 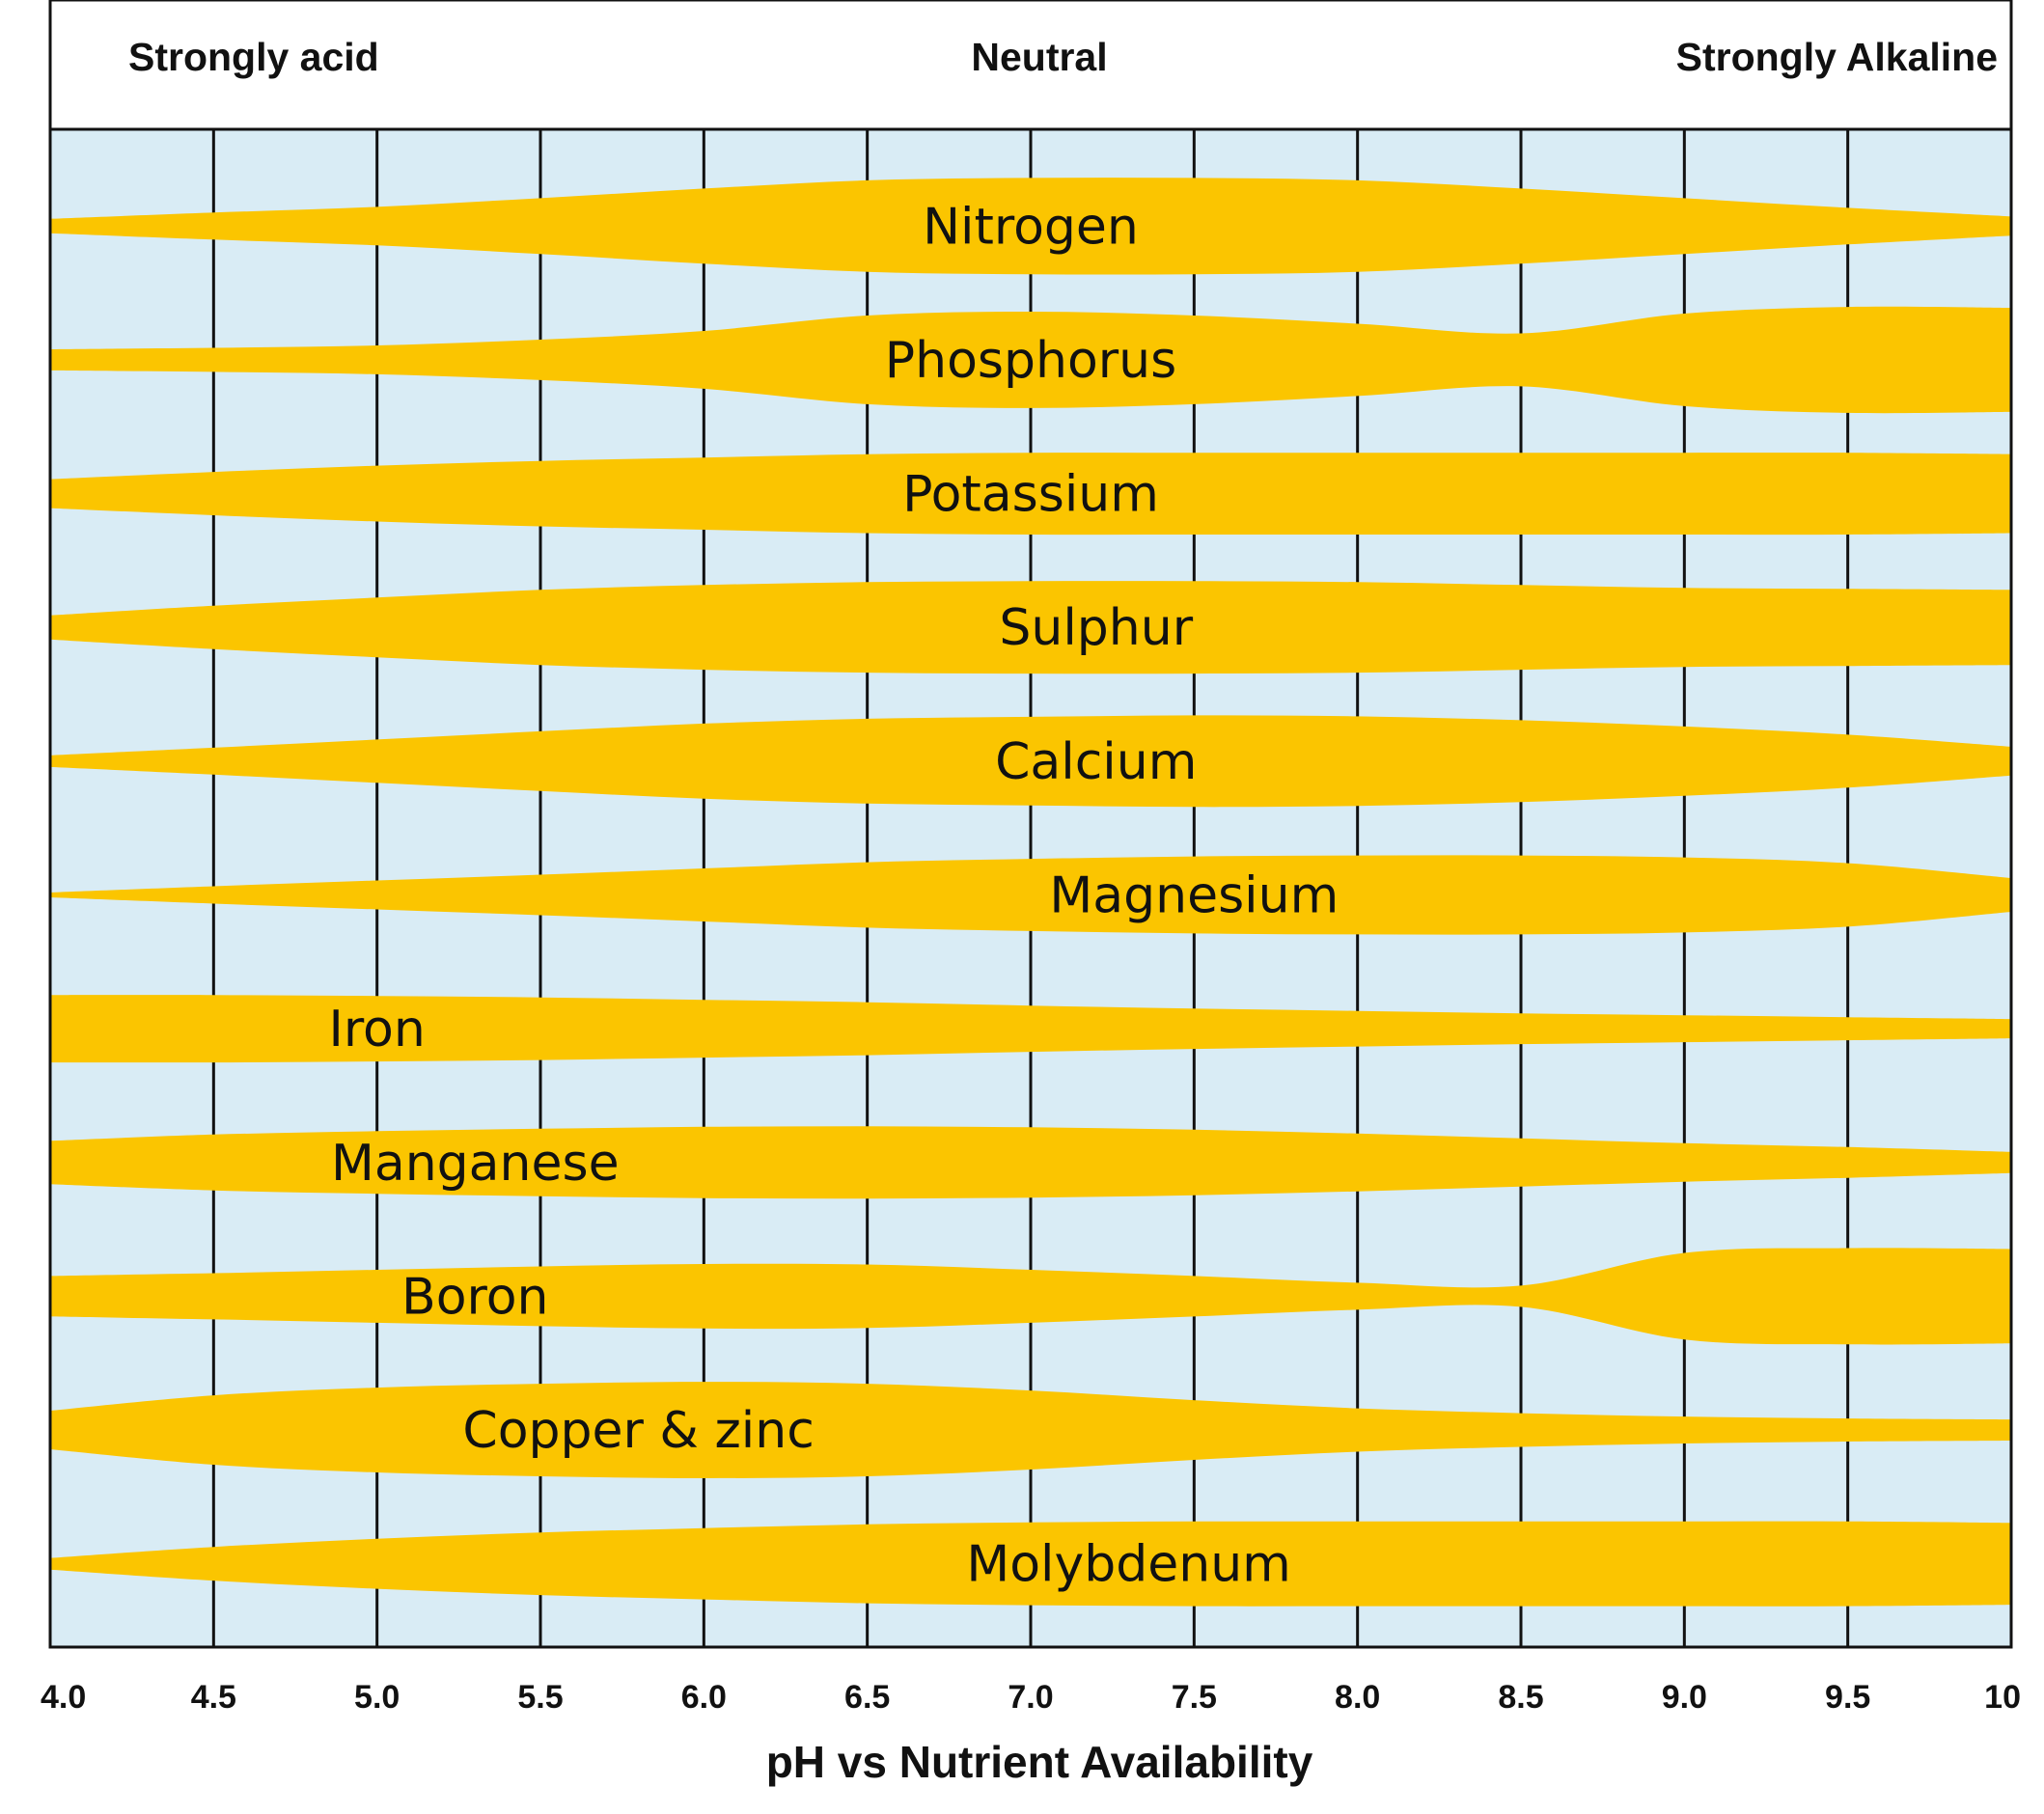 I want to click on tick-label-7.5: 7.5, so click(x=1194, y=1697).